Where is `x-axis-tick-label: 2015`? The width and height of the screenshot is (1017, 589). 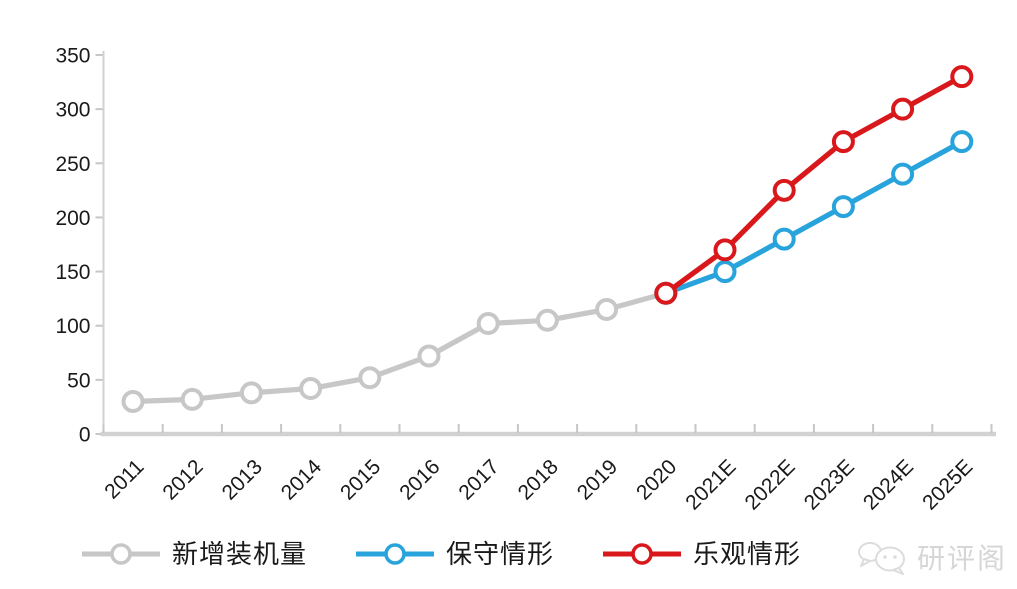 x-axis-tick-label: 2015 is located at coordinates (360, 479).